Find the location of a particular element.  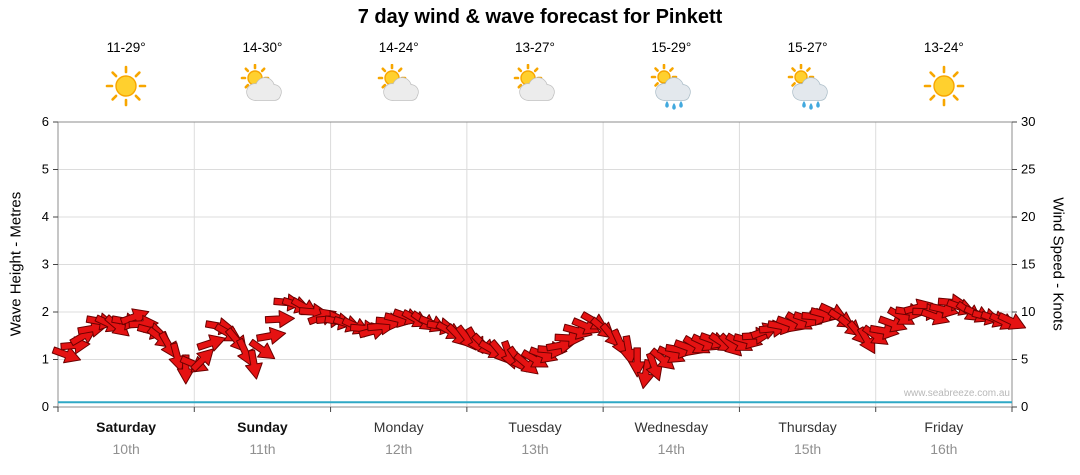

left-axis-tick-label: 4 is located at coordinates (45, 216).